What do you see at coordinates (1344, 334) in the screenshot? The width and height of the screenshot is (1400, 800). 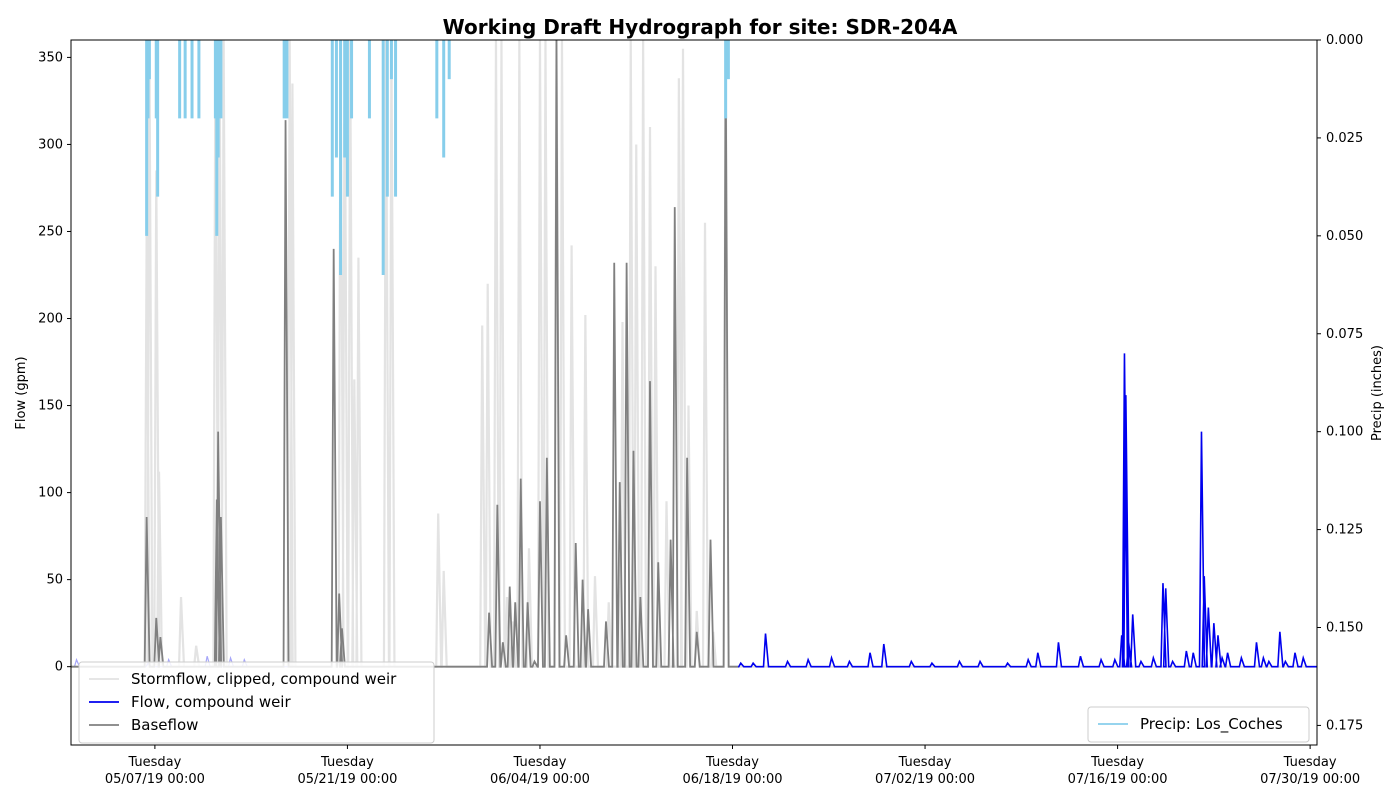 I see `y2-tick-label: 0.075` at bounding box center [1344, 334].